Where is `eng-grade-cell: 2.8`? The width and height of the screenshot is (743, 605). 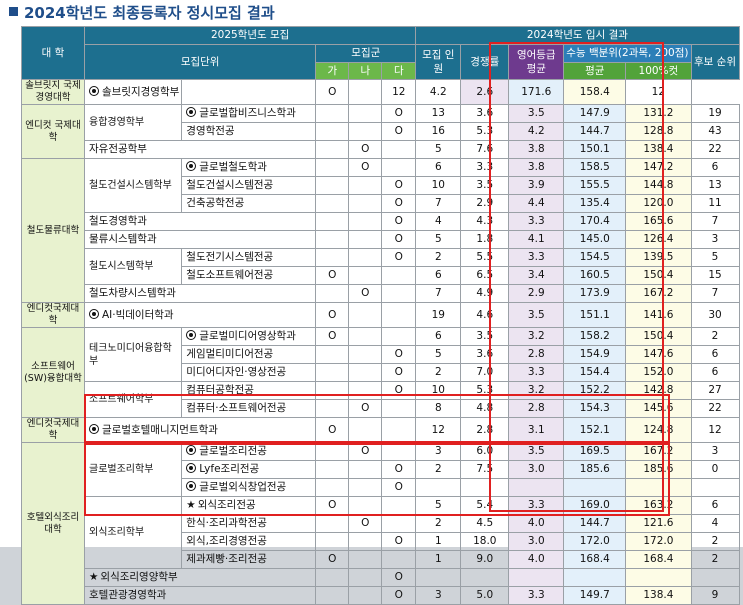
eng-grade-cell: 2.8 is located at coordinates (536, 354).